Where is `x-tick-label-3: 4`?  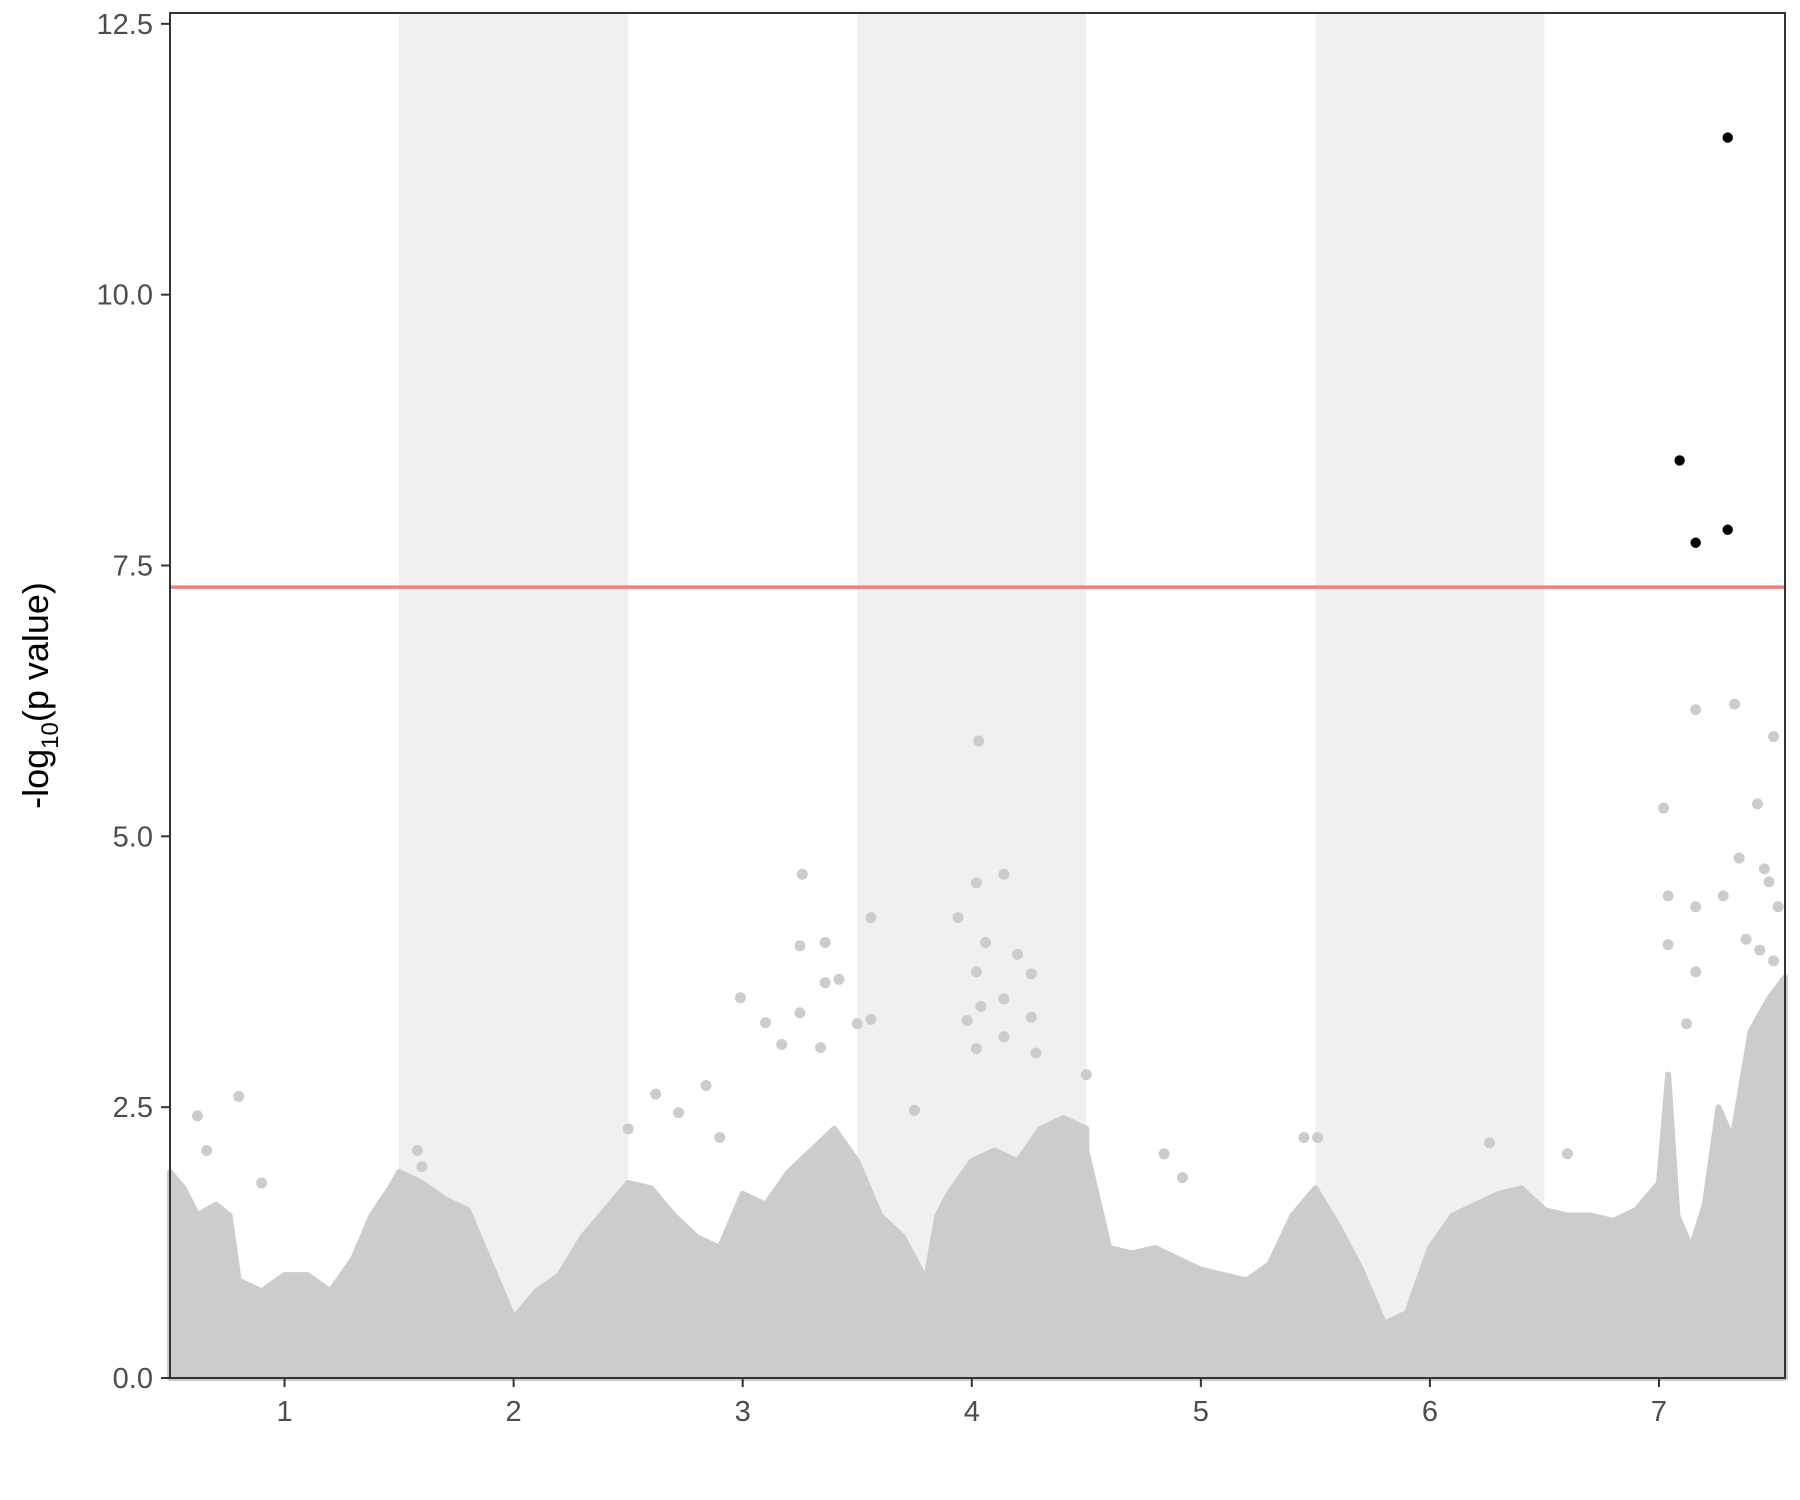 x-tick-label-3: 4 is located at coordinates (972, 1412).